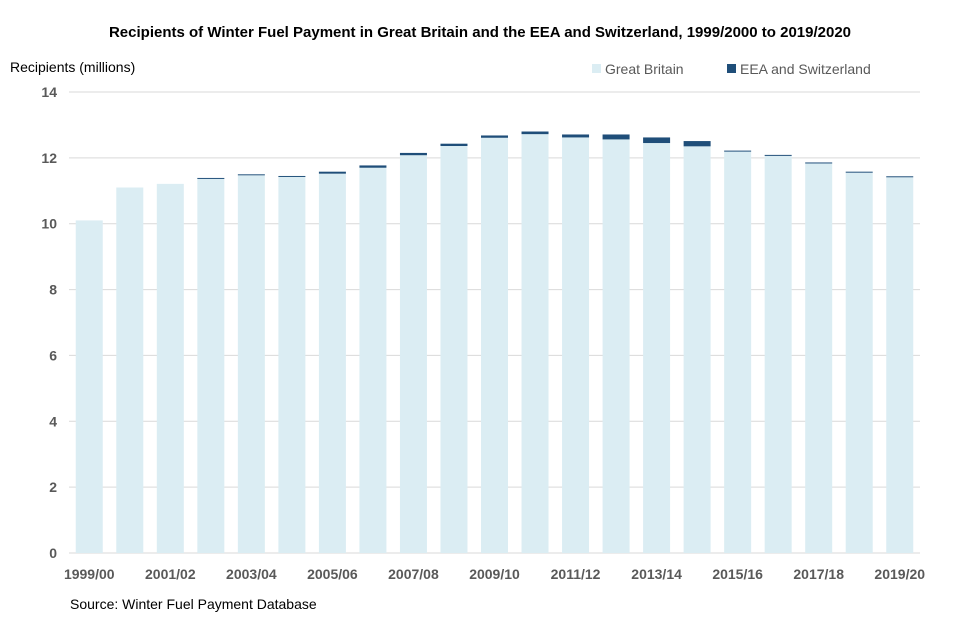  What do you see at coordinates (805, 69) in the screenshot?
I see `legend-label-eea-switzerland: EEA and Switzerland` at bounding box center [805, 69].